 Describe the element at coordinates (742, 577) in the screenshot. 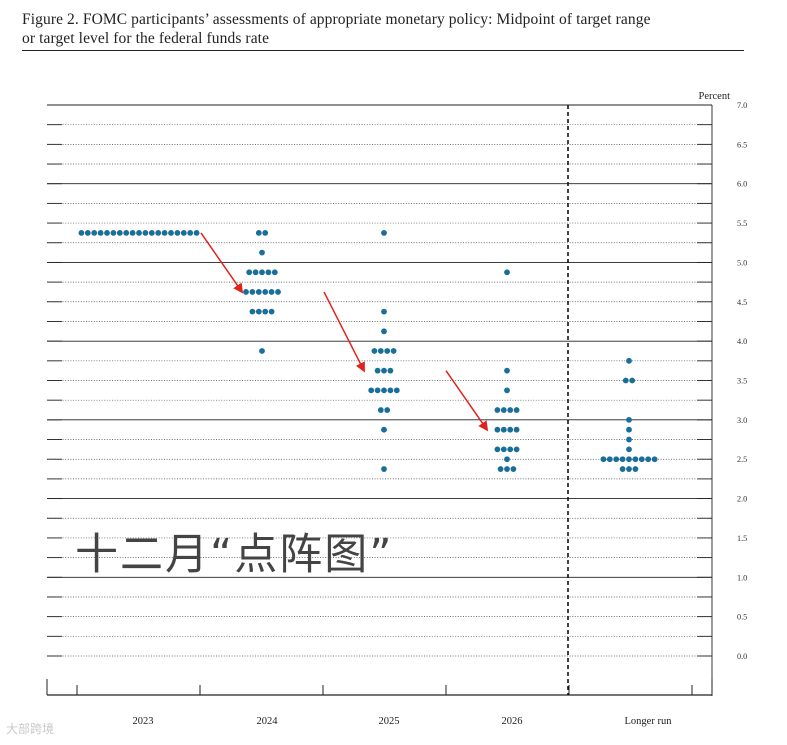

I see `y-tick-label: 1.0` at that location.